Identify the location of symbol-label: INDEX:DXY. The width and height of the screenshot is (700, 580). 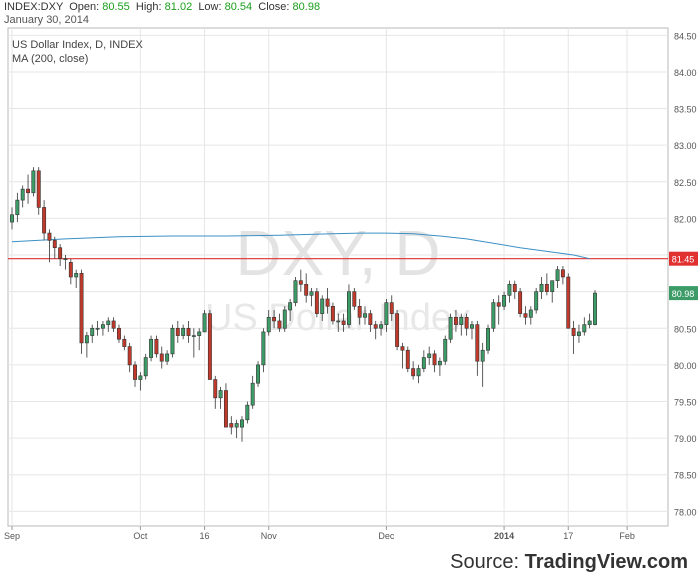
(34, 7).